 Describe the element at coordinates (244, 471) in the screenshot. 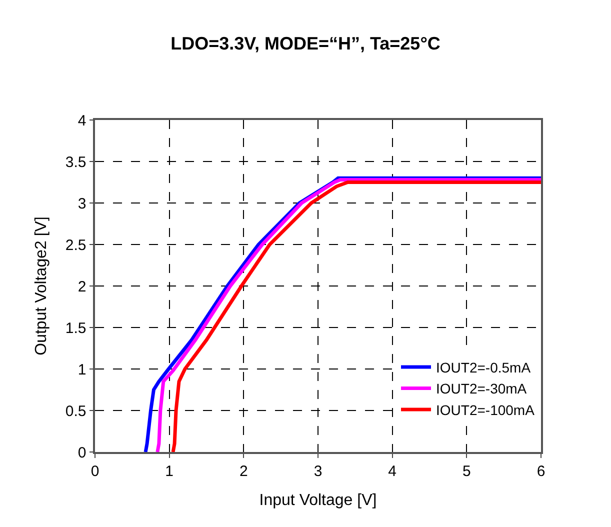

I see `x-tick-label: 2` at that location.